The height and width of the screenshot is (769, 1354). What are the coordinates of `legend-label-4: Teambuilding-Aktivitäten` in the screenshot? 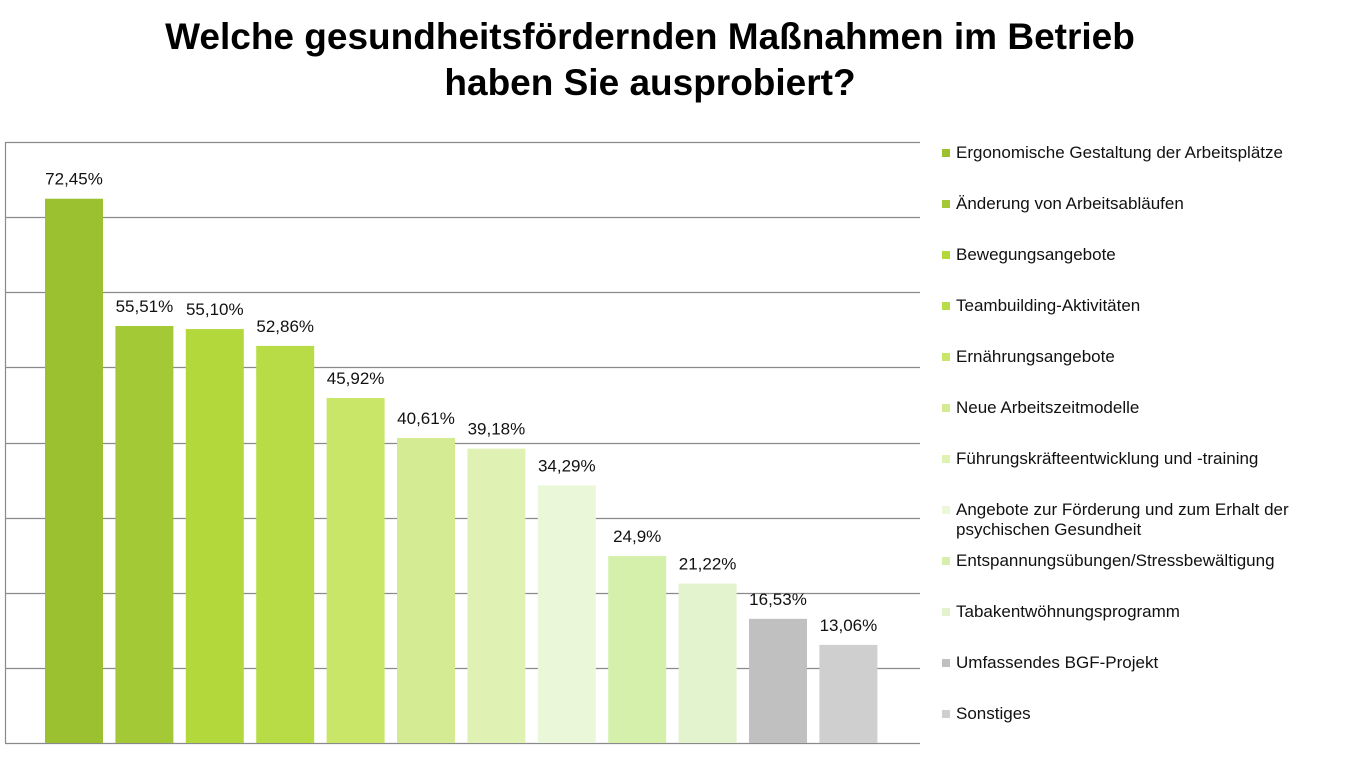 It's located at (1048, 305).